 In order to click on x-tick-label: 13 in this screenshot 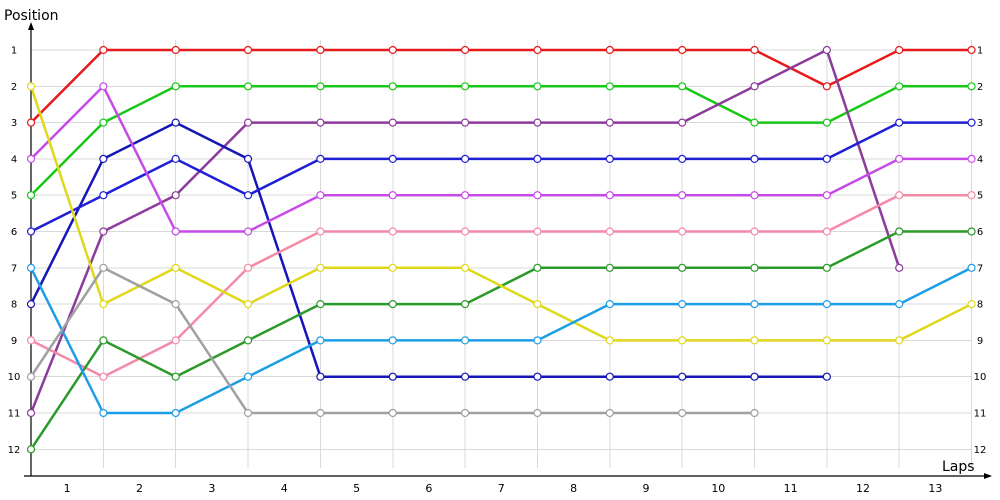, I will do `click(935, 488)`.